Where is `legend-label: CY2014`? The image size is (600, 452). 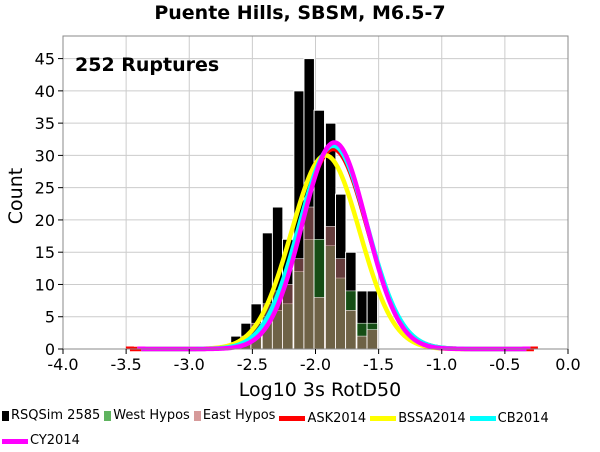 legend-label: CY2014 is located at coordinates (55, 440).